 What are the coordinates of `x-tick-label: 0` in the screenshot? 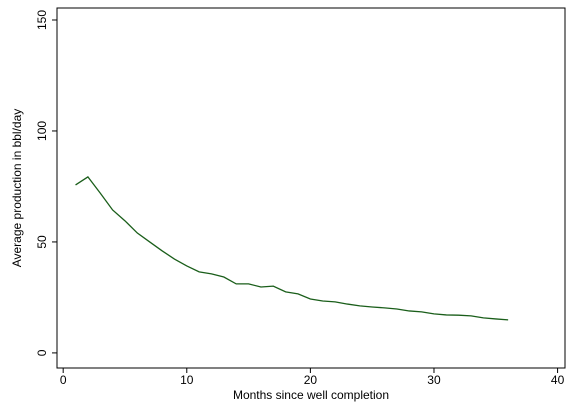 It's located at (63, 380).